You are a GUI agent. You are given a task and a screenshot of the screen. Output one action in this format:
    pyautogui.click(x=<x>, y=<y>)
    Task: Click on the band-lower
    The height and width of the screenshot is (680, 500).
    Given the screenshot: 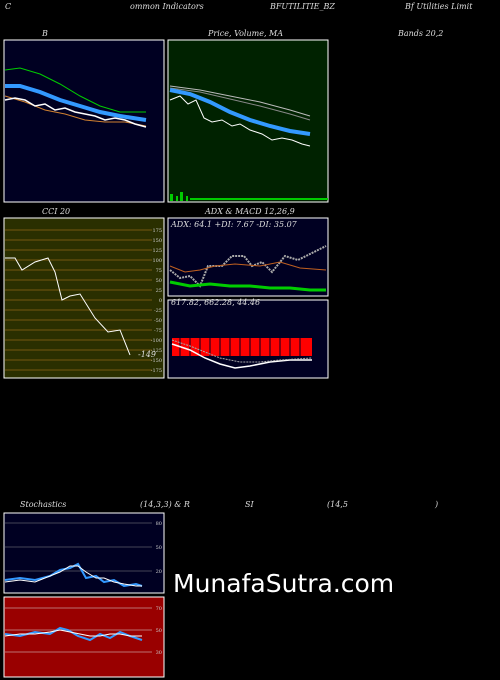 What is the action you would take?
    pyautogui.click(x=75, y=111)
    